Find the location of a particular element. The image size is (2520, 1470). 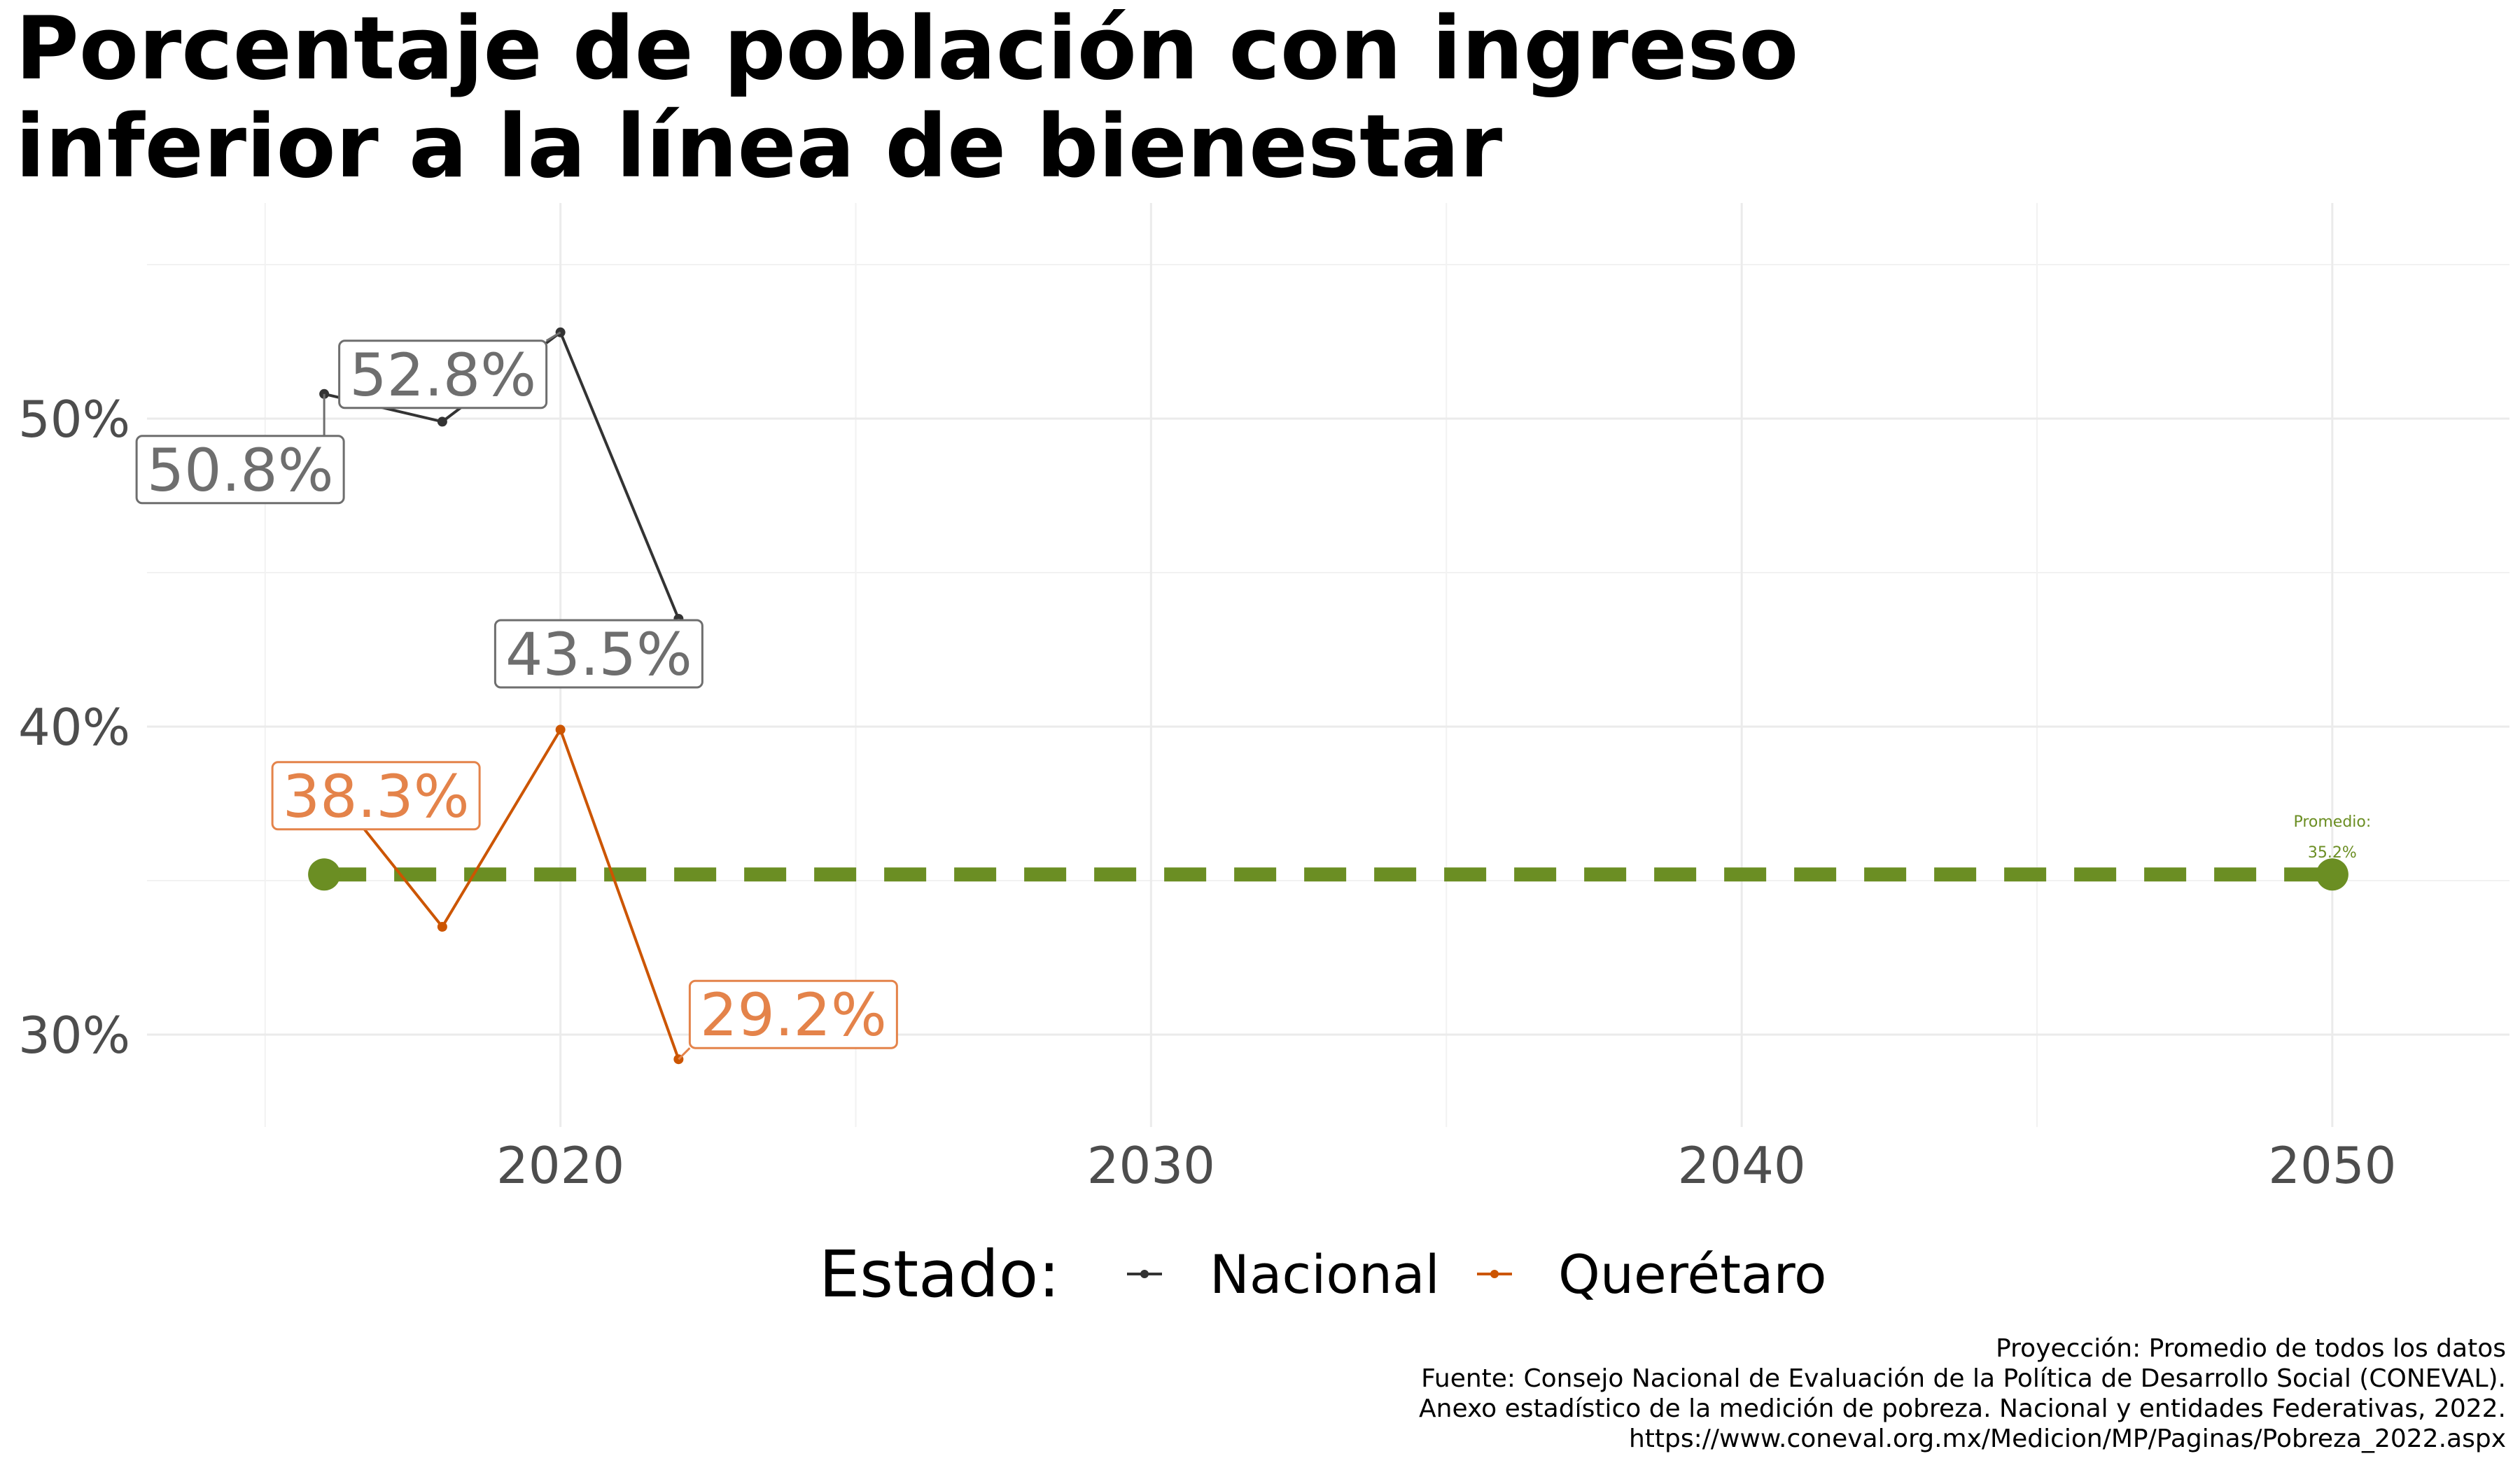

data-label: 50.8% is located at coordinates (240, 470).